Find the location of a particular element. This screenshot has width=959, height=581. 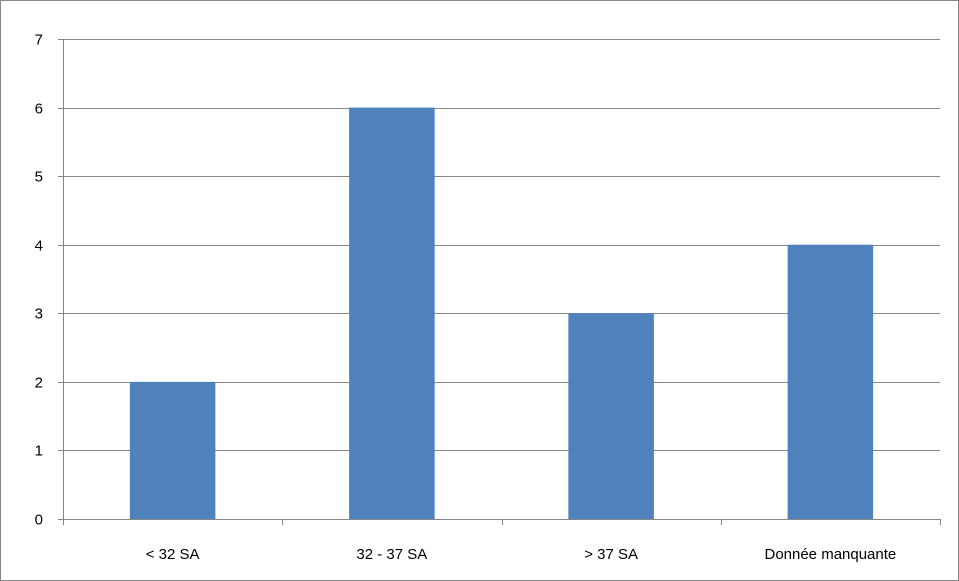

y-tick-label: 3 is located at coordinates (39, 314).